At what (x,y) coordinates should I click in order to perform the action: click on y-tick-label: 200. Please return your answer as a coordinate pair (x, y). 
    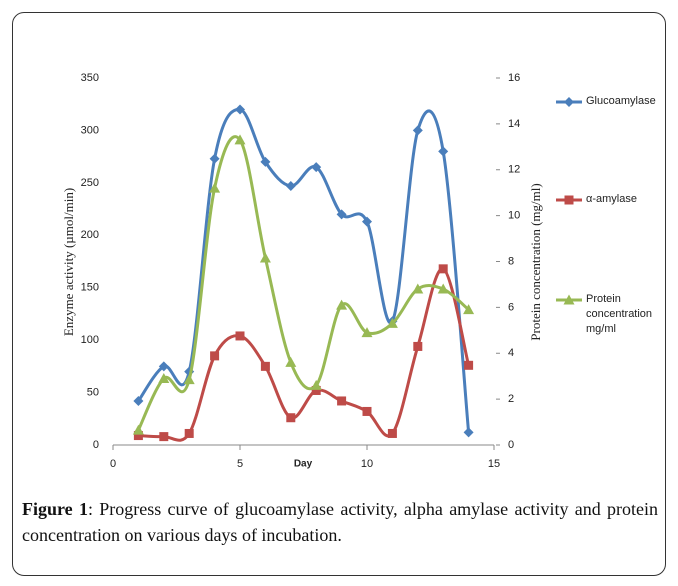
    Looking at the image, I should click on (90, 235).